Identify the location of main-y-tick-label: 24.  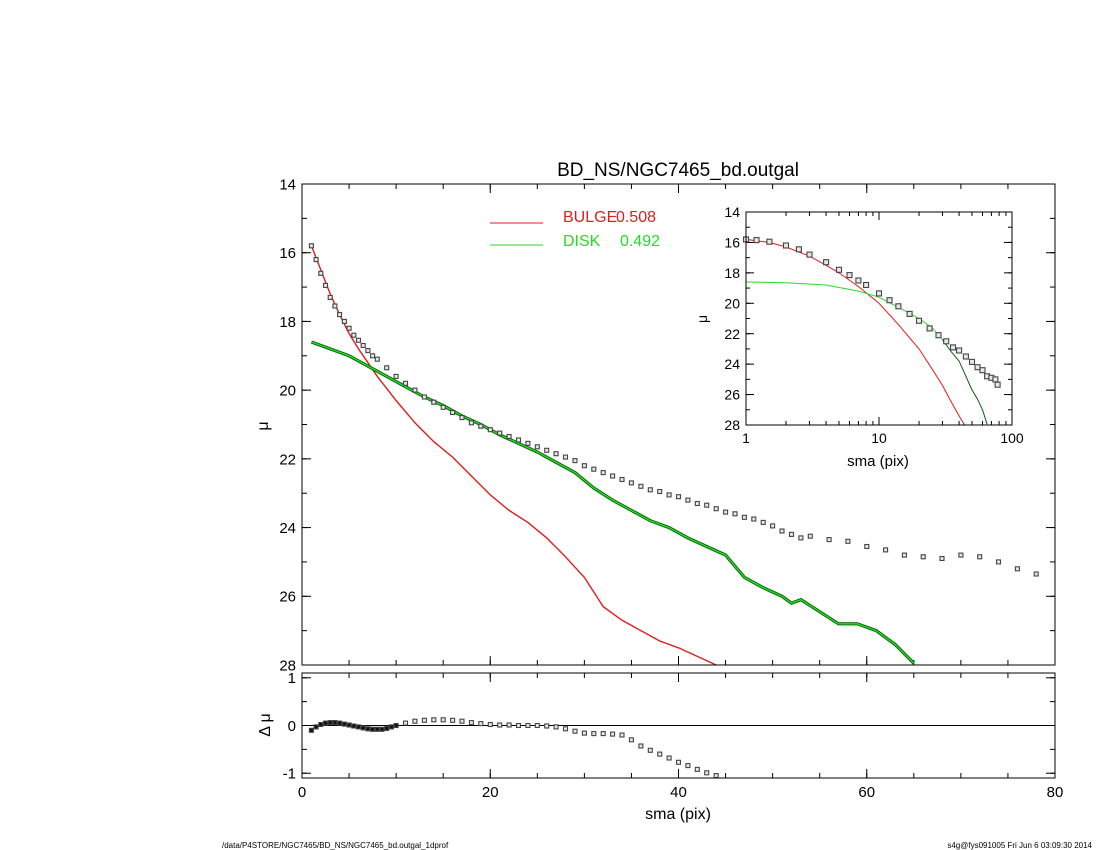
(287, 528).